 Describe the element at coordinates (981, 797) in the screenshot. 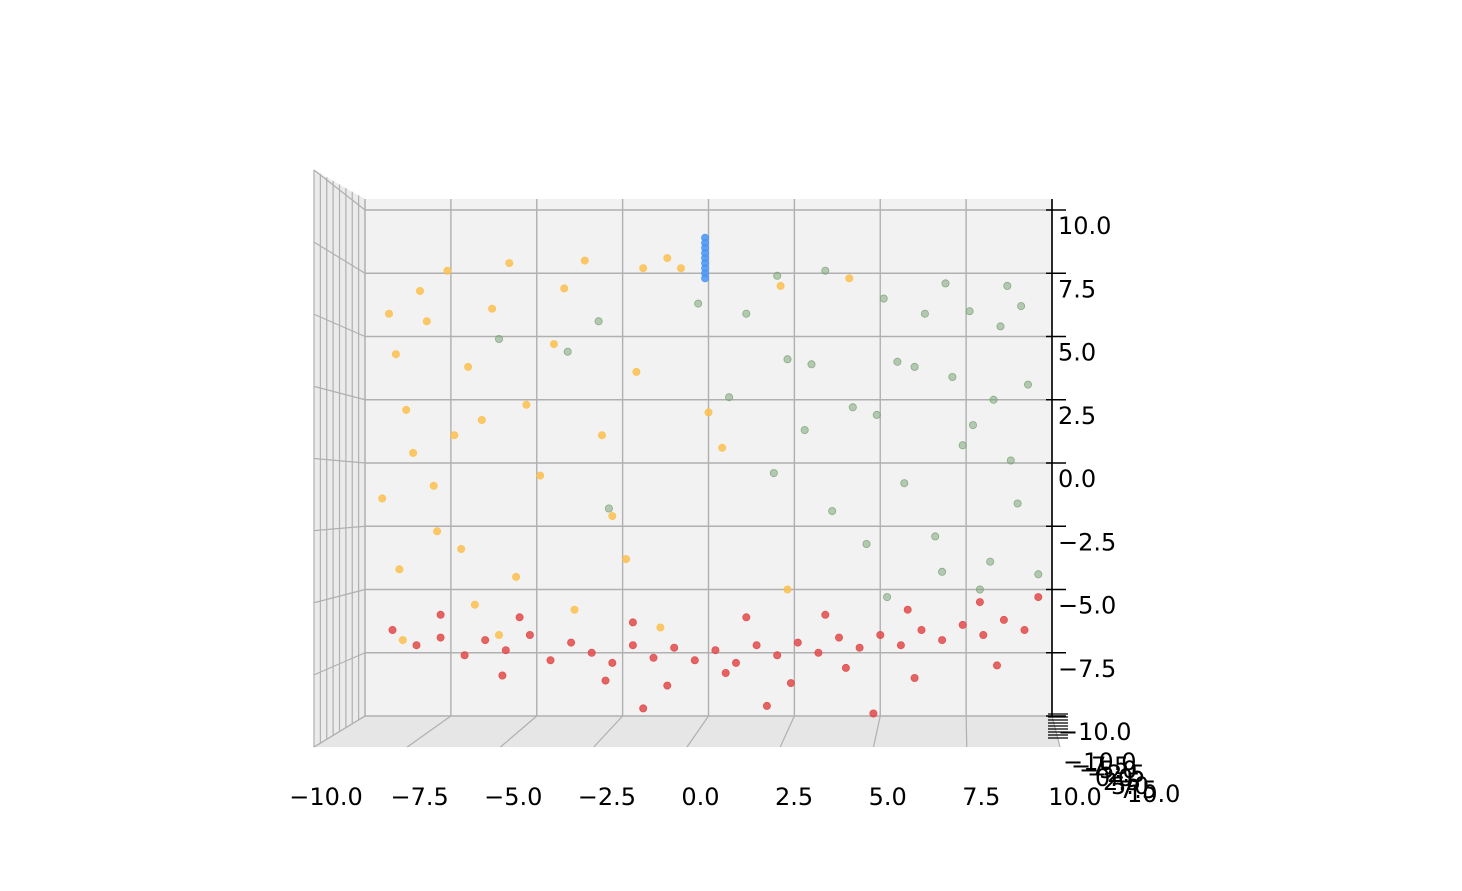

I see `x-tick-label: 7.5` at that location.